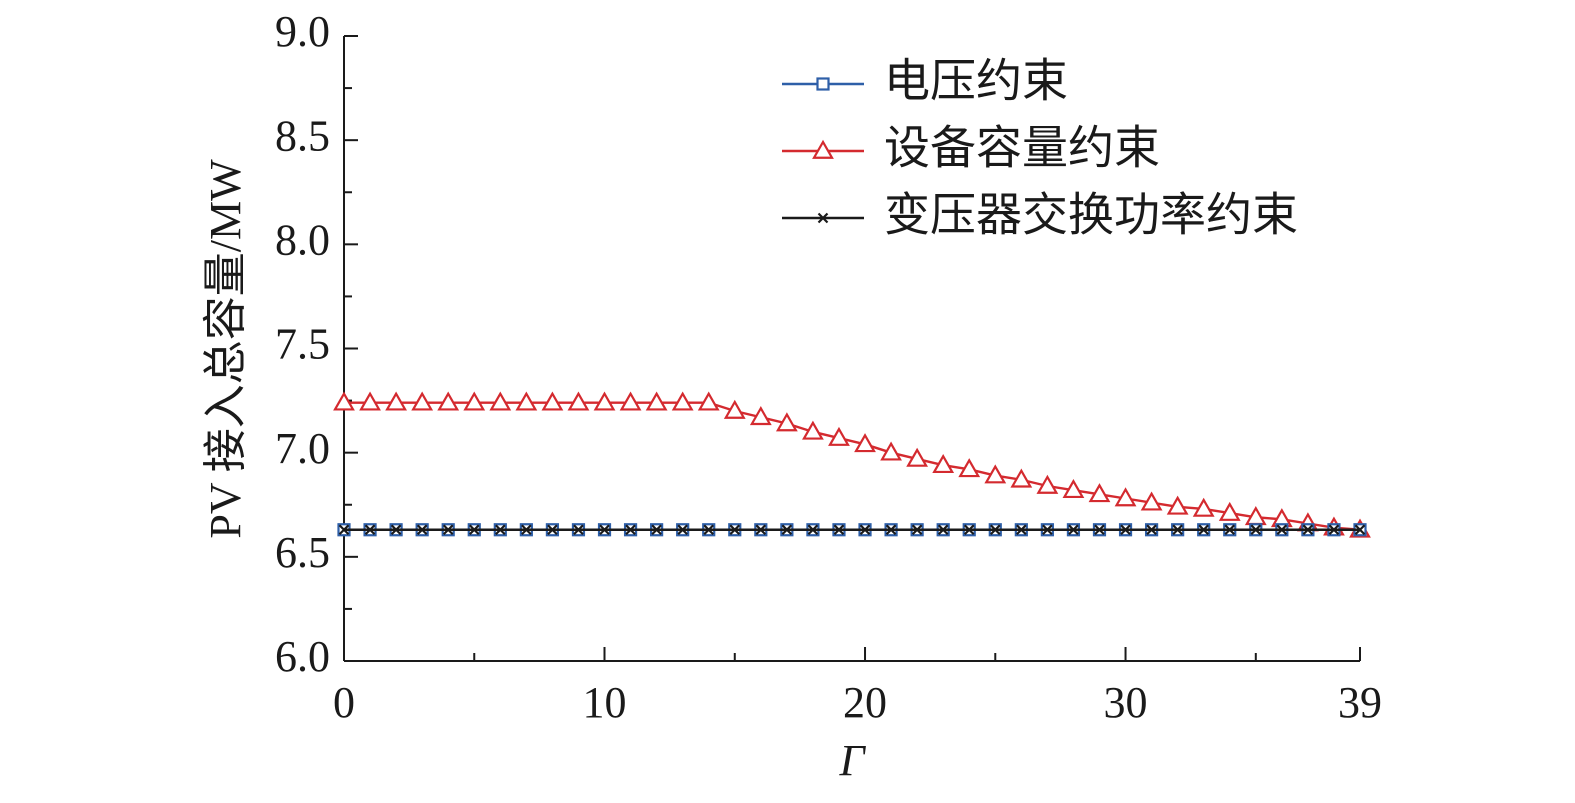 The image size is (1575, 803). What do you see at coordinates (302, 344) in the screenshot?
I see `y-tick-label: 7.5` at bounding box center [302, 344].